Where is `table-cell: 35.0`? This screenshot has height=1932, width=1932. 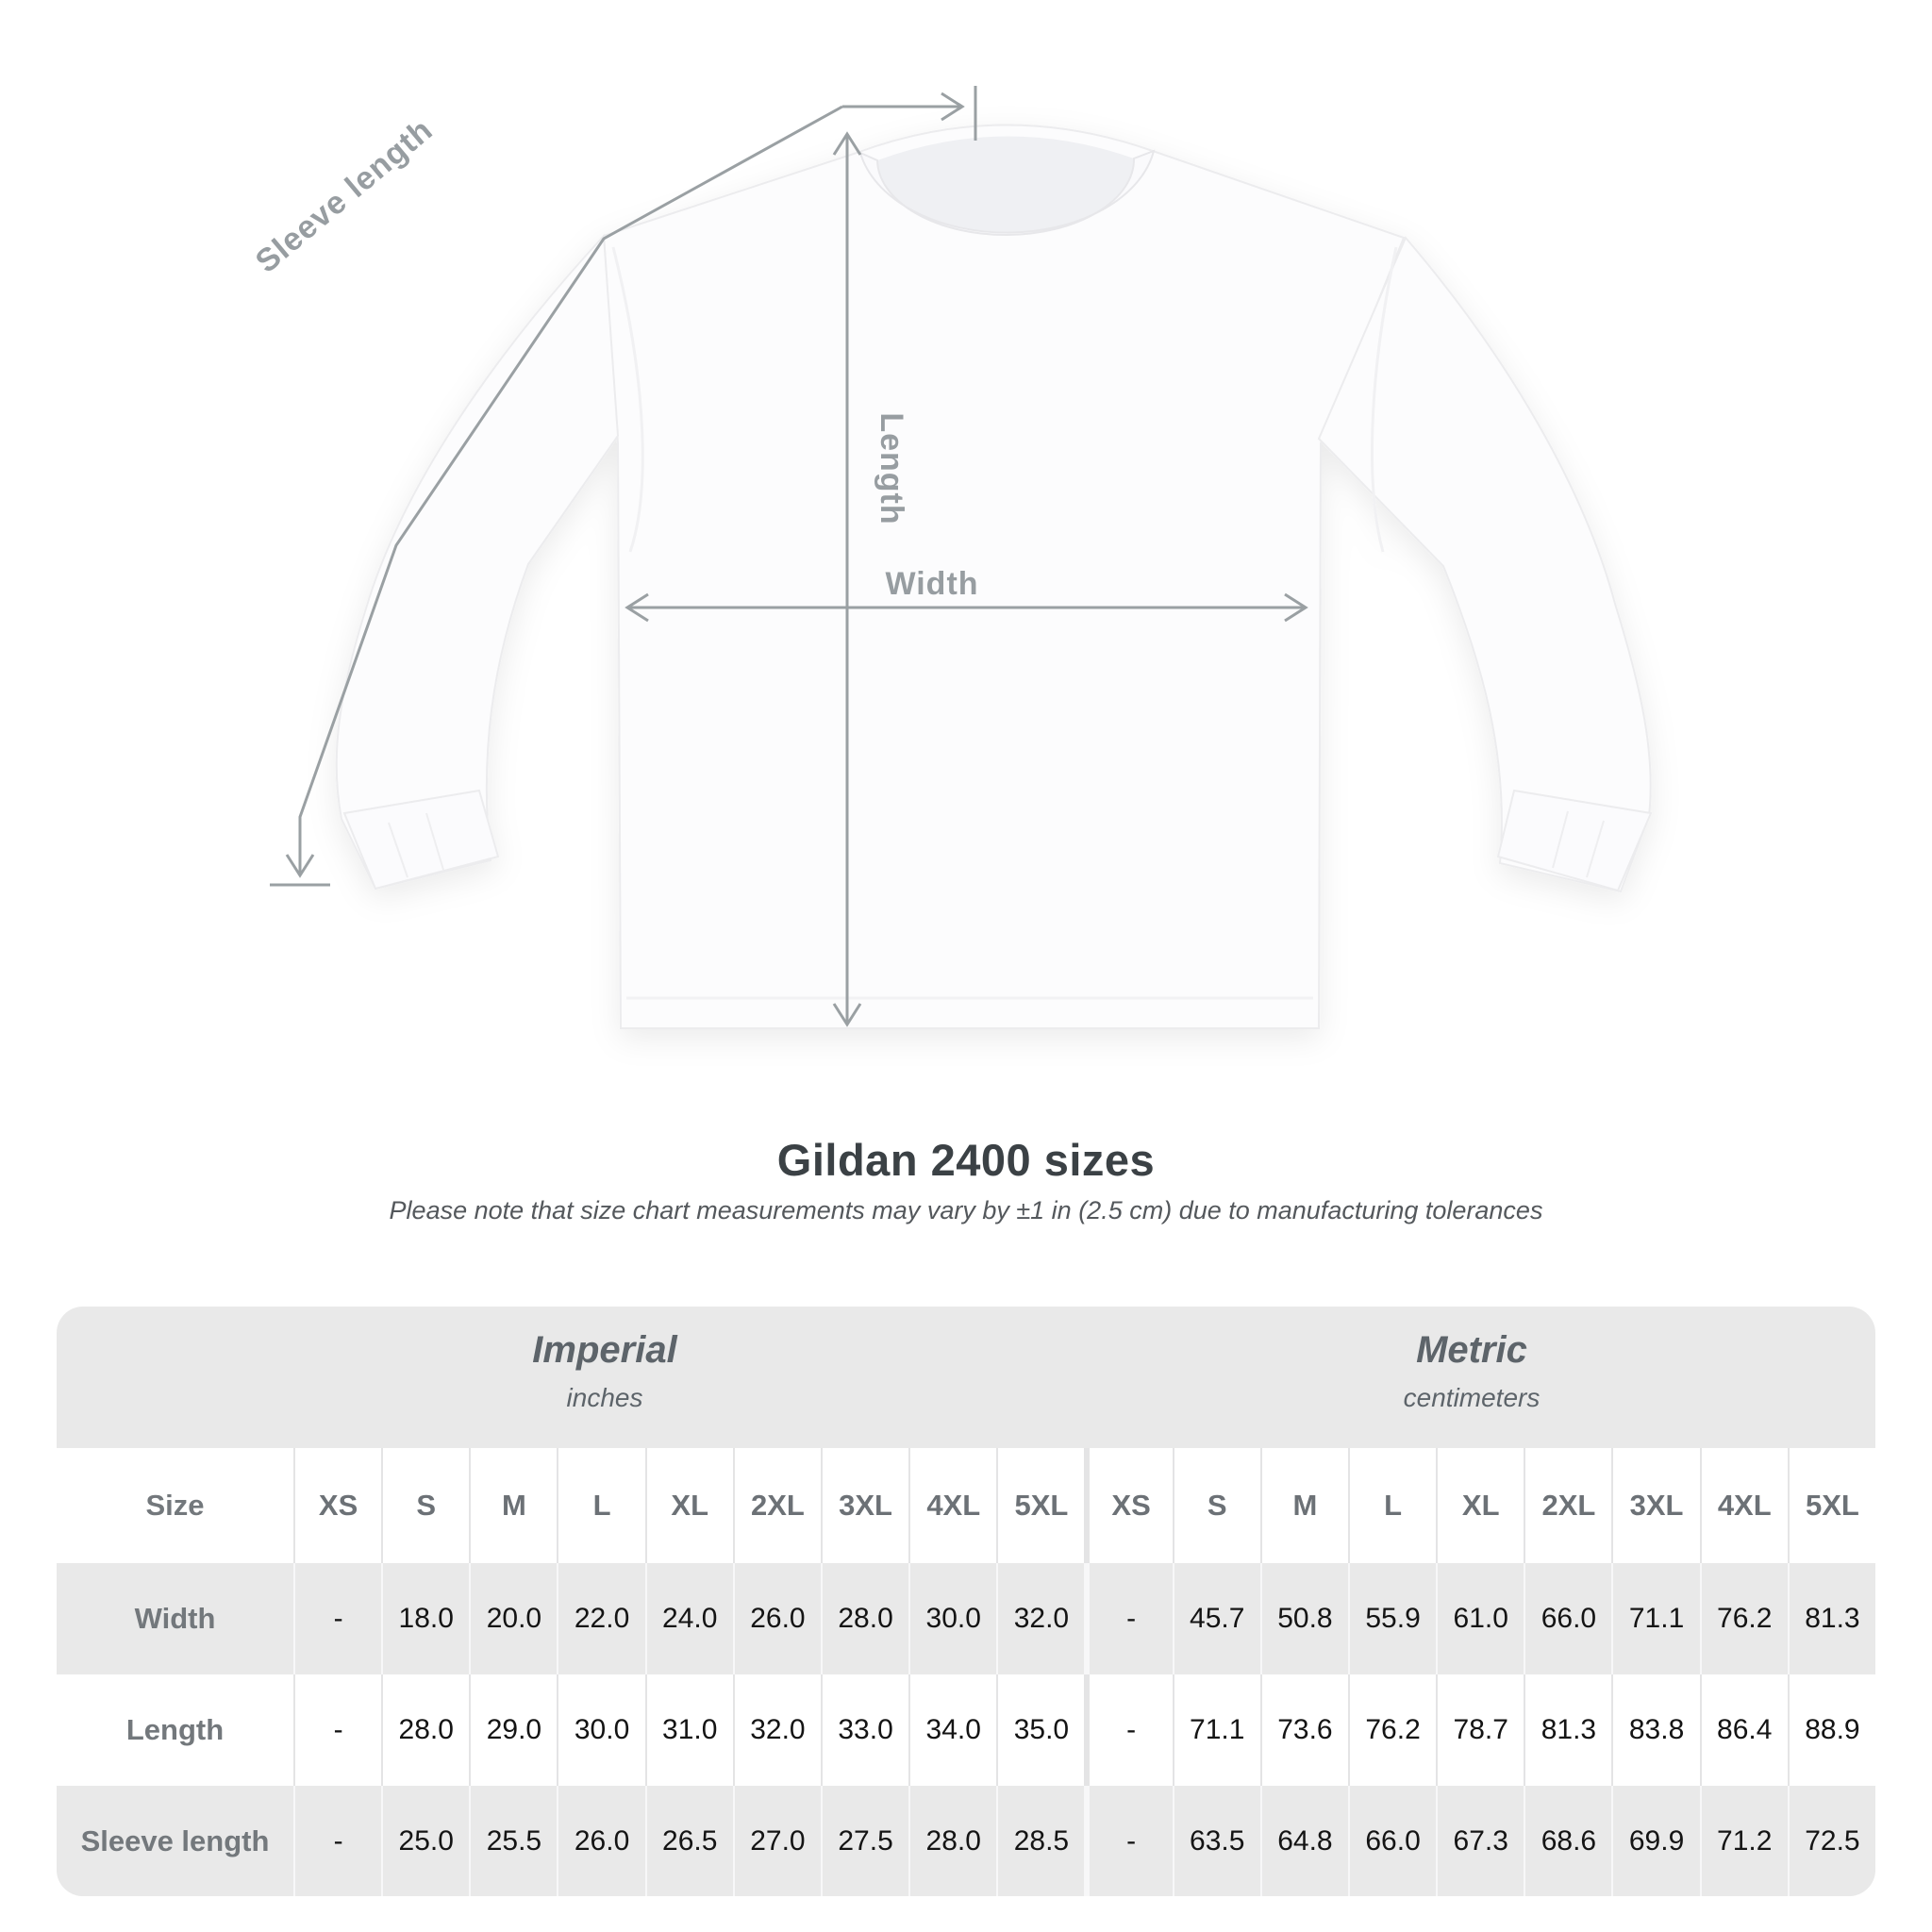
table-cell: 35.0 is located at coordinates (1040, 1730).